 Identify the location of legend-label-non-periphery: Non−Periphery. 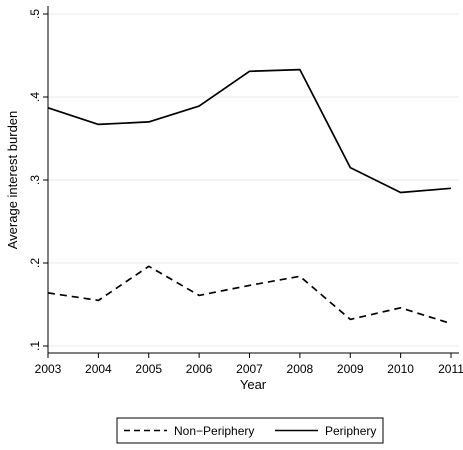
(214, 431).